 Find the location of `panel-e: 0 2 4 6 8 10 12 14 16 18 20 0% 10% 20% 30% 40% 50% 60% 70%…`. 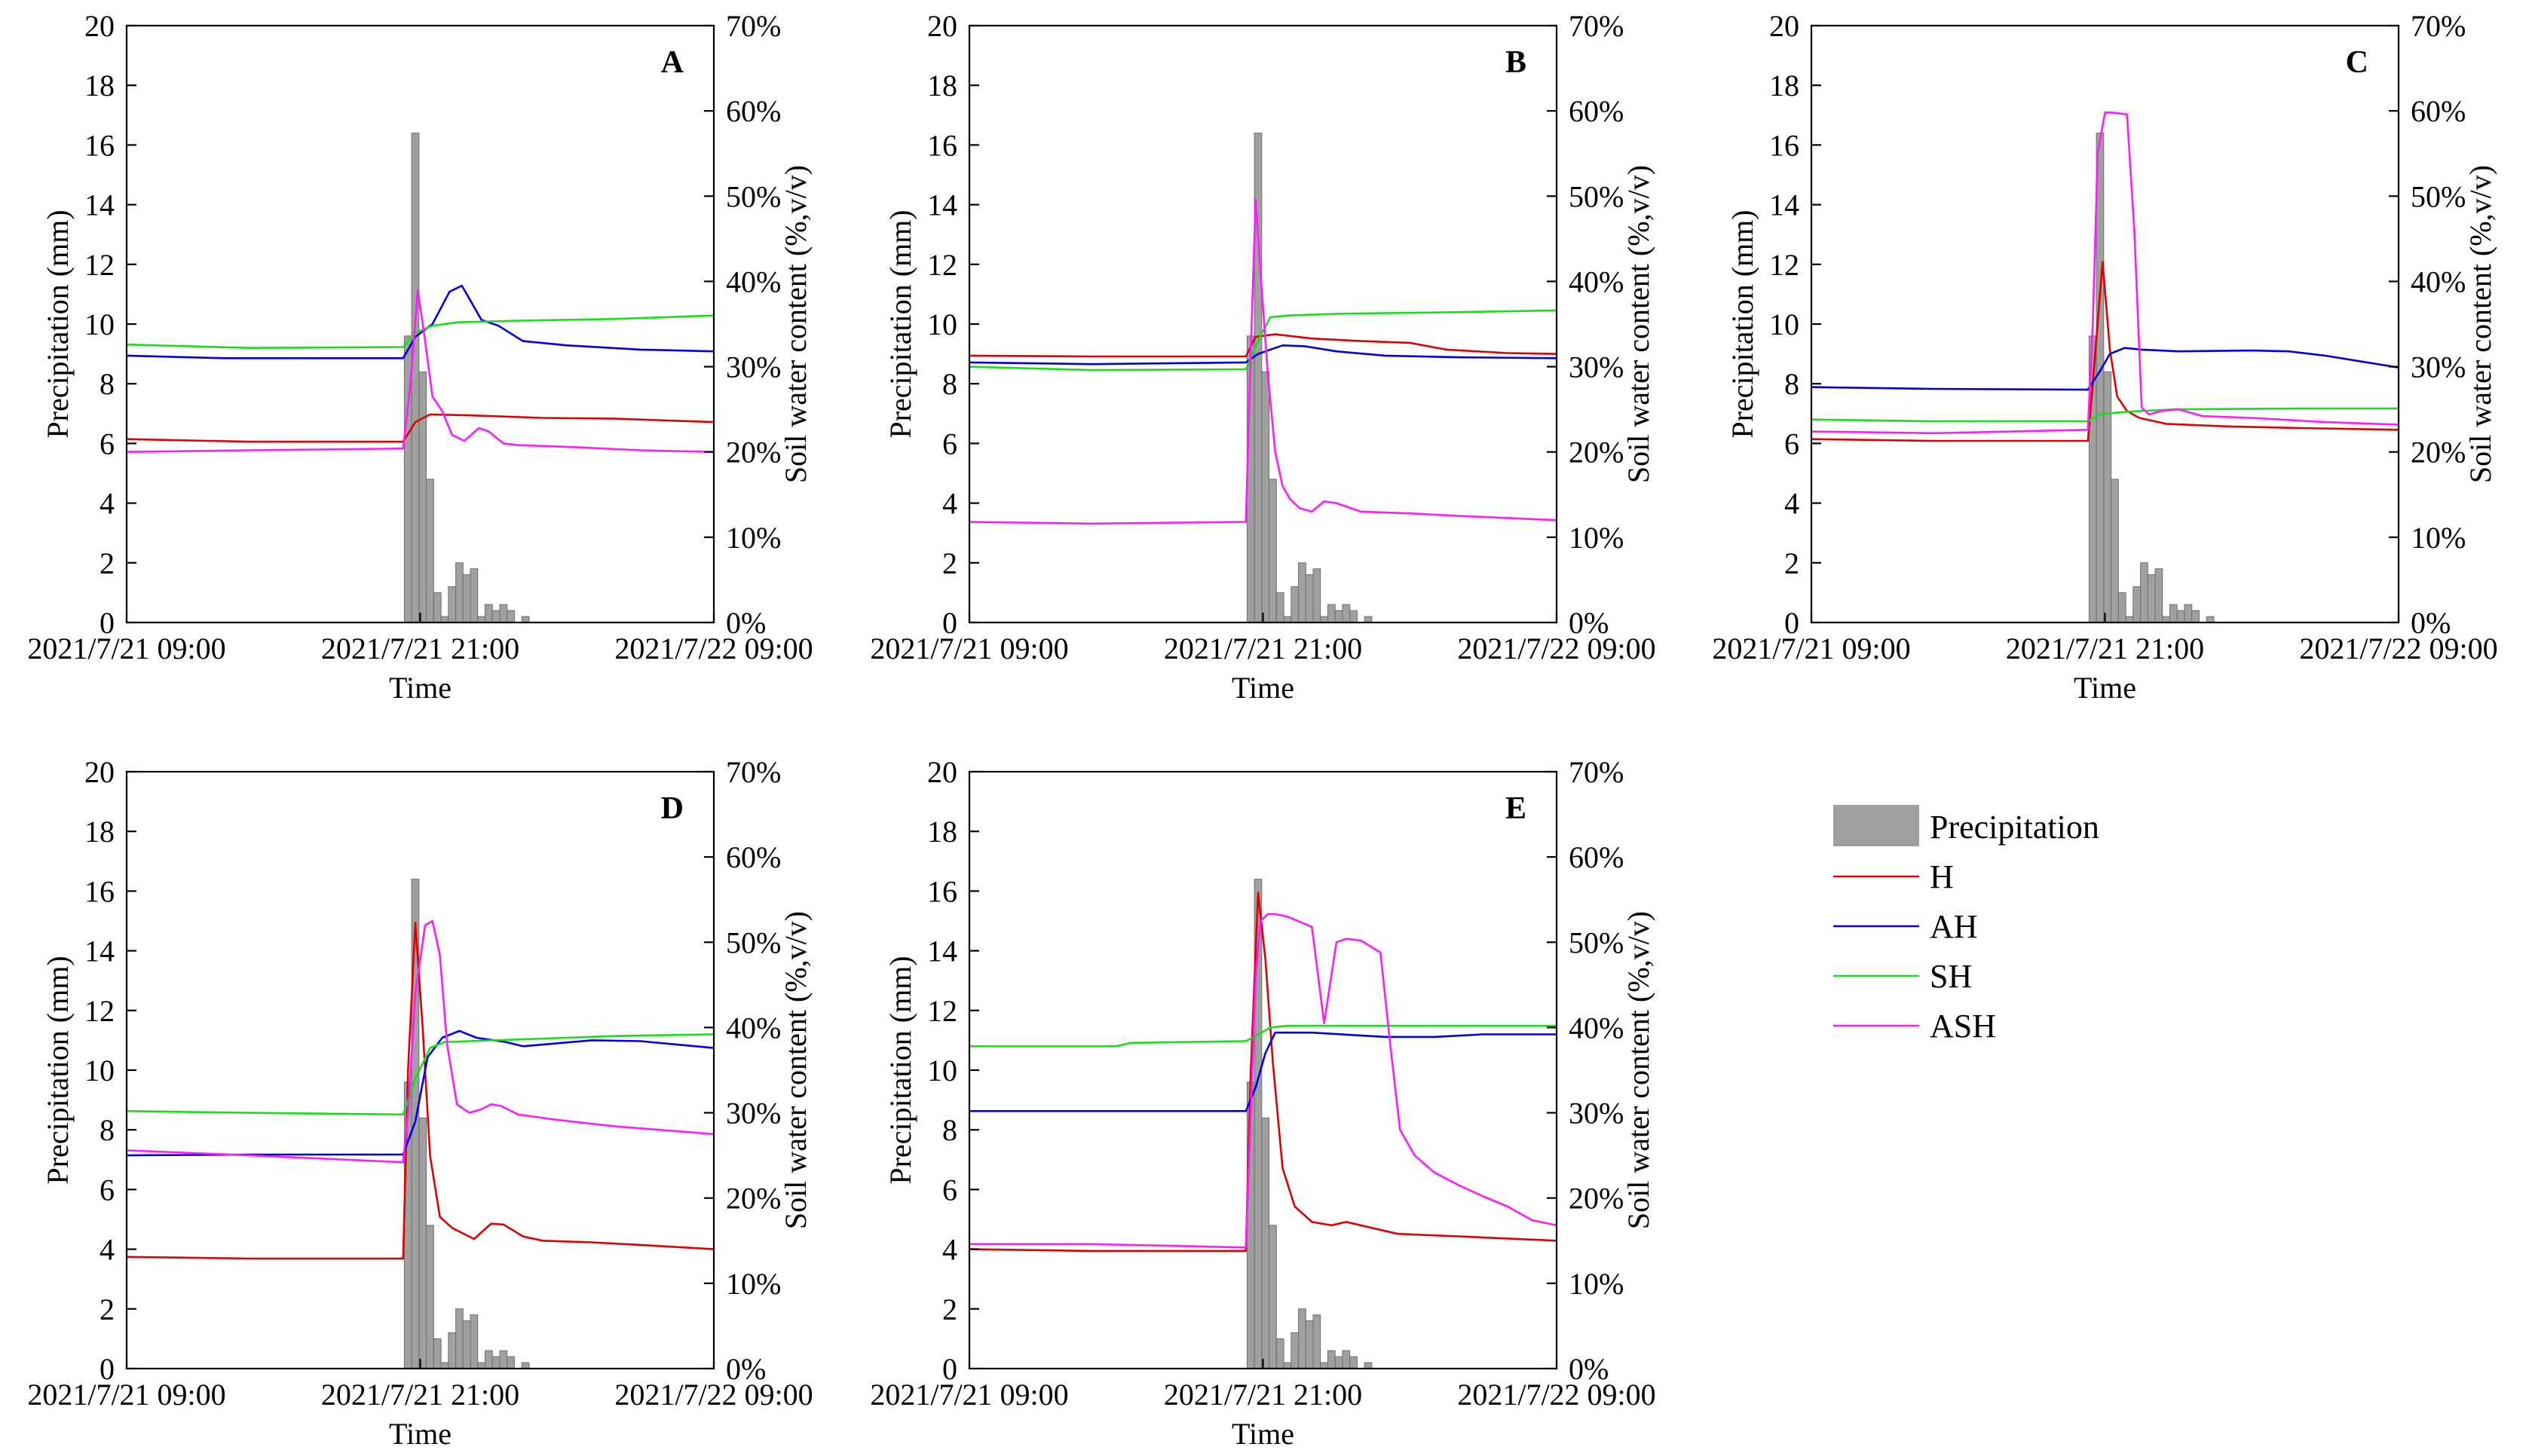

panel-e: 0 2 4 6 8 10 12 14 16 18 20 0% 10% 20% 30% 40% 50% 60% 70%… is located at coordinates (1262, 1103).